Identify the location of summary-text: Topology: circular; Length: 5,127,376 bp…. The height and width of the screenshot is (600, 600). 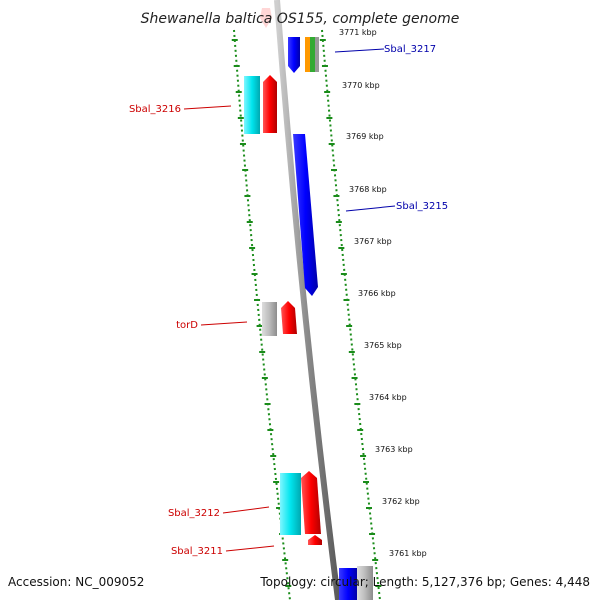
(424, 582).